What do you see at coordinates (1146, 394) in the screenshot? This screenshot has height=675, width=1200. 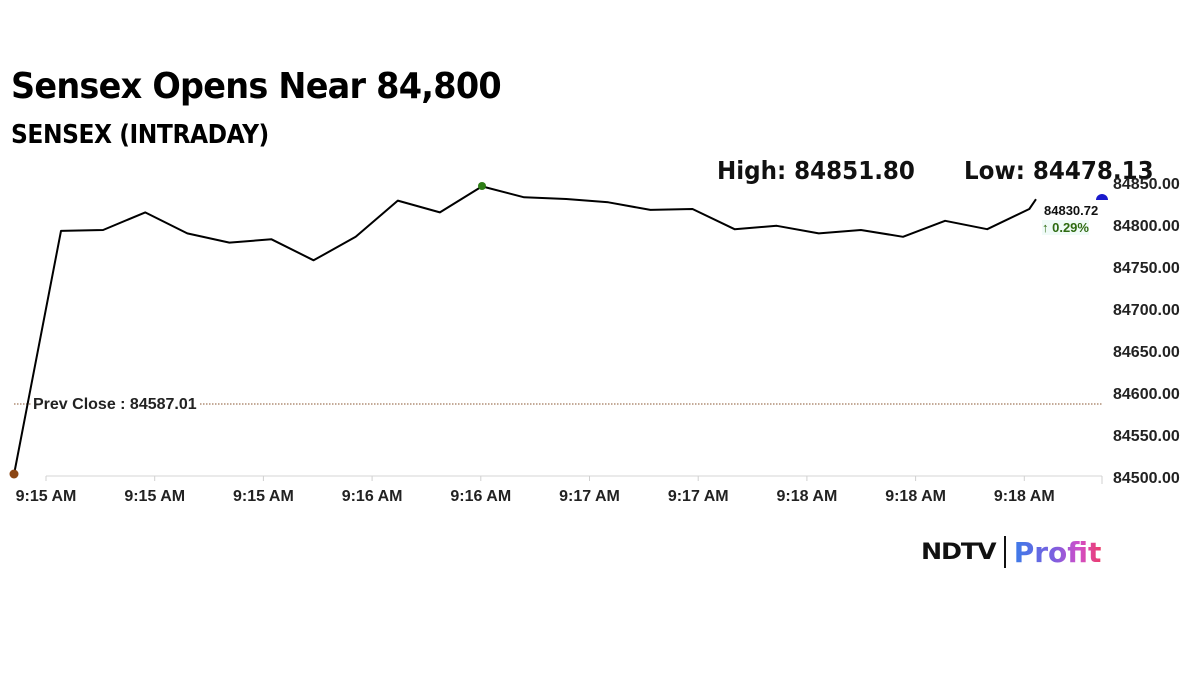 I see `y-tick-label: 84600.00` at bounding box center [1146, 394].